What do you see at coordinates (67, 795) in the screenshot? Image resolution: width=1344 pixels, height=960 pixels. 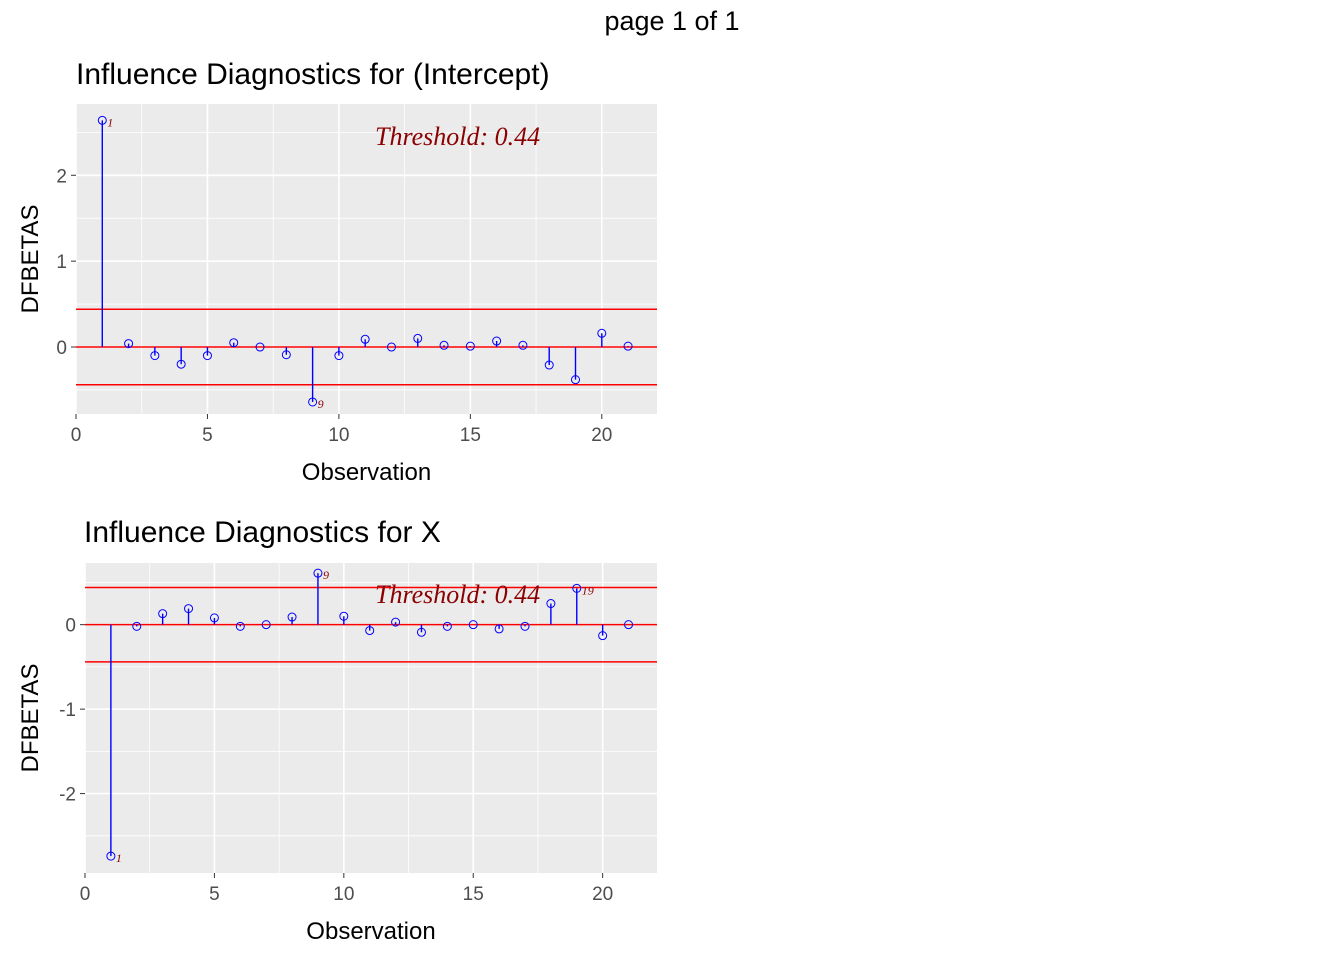 I see `y-tick-label: -2` at bounding box center [67, 795].